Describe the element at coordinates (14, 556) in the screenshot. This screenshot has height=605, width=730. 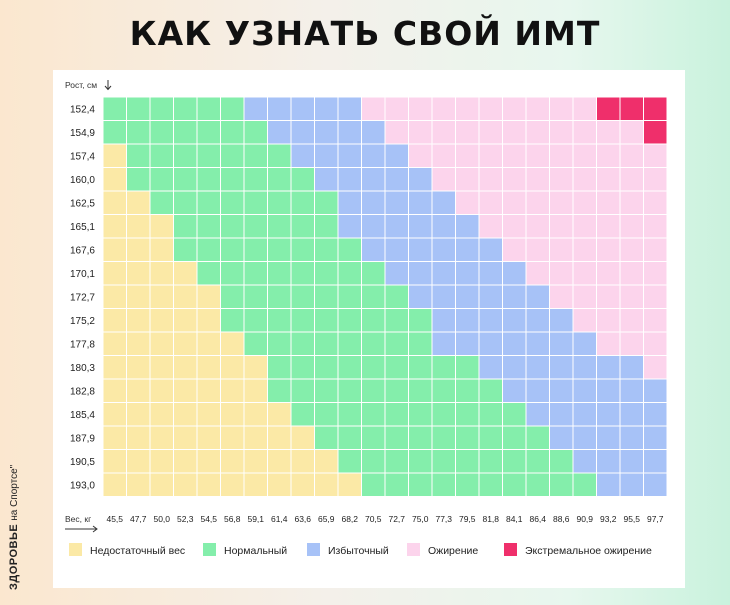
I see `brand-name: ЗДОРОВЬЕ` at that location.